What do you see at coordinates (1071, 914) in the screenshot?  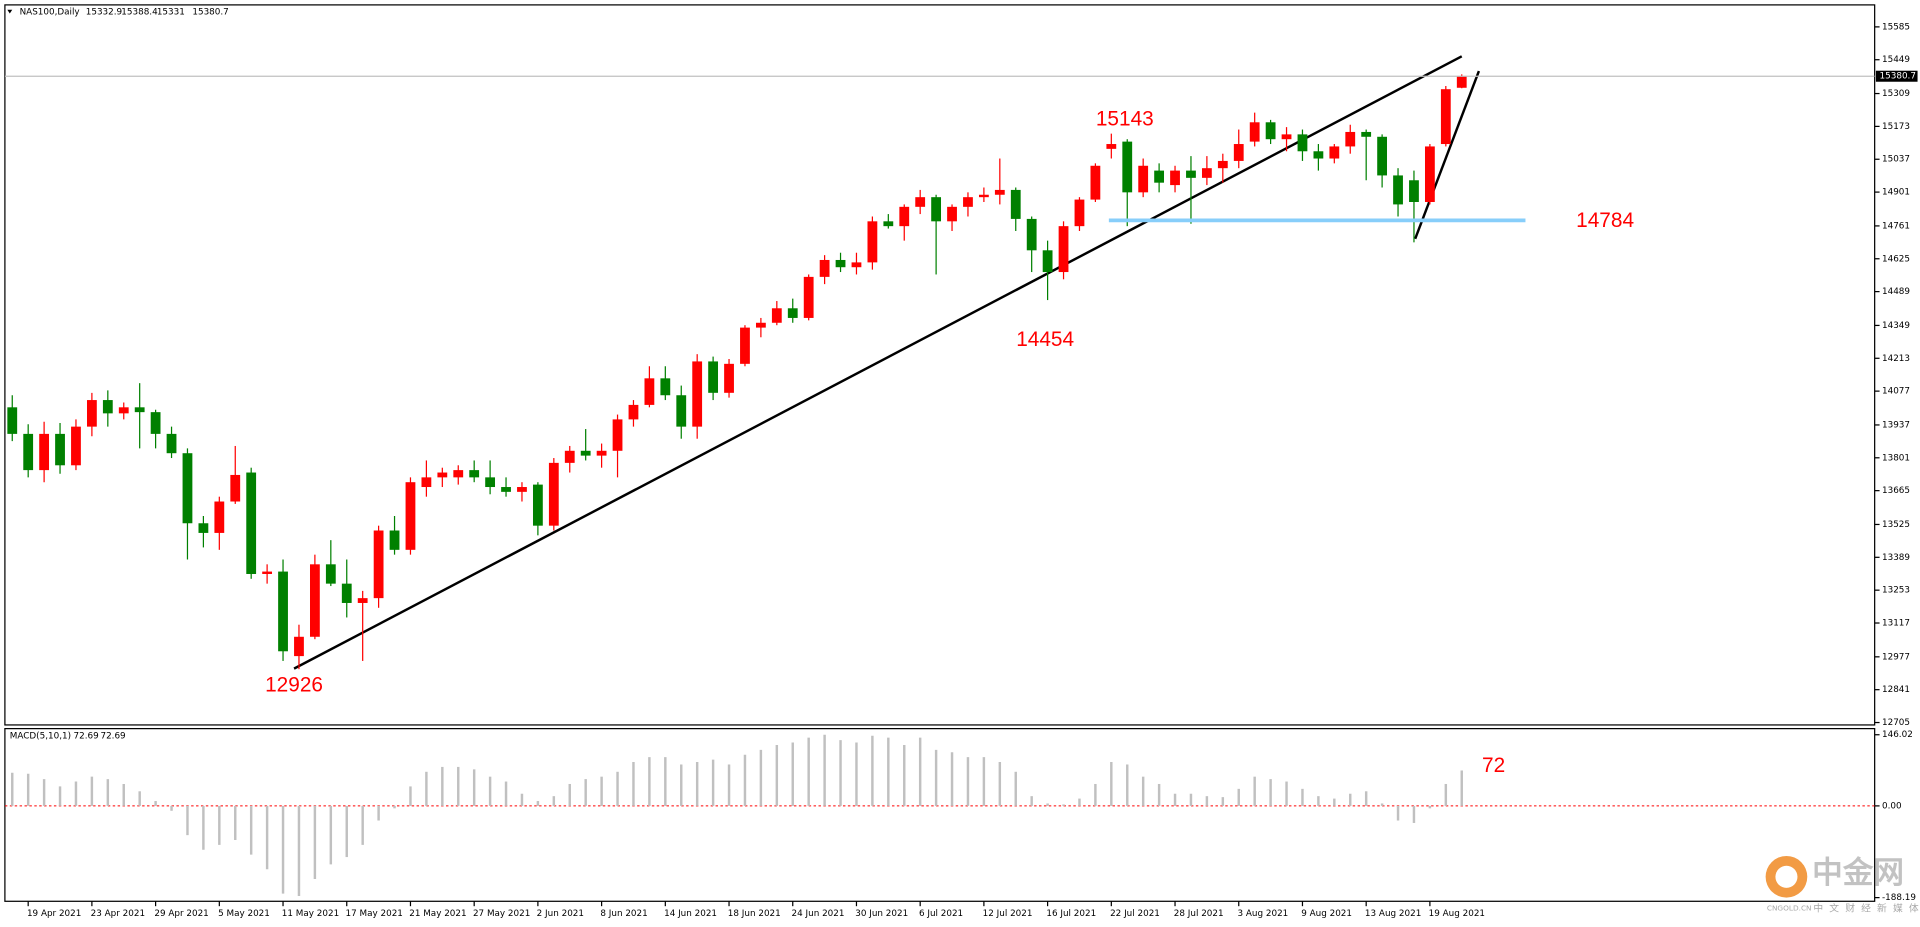 I see `x-tick-label: 16 Jul 2021` at bounding box center [1071, 914].